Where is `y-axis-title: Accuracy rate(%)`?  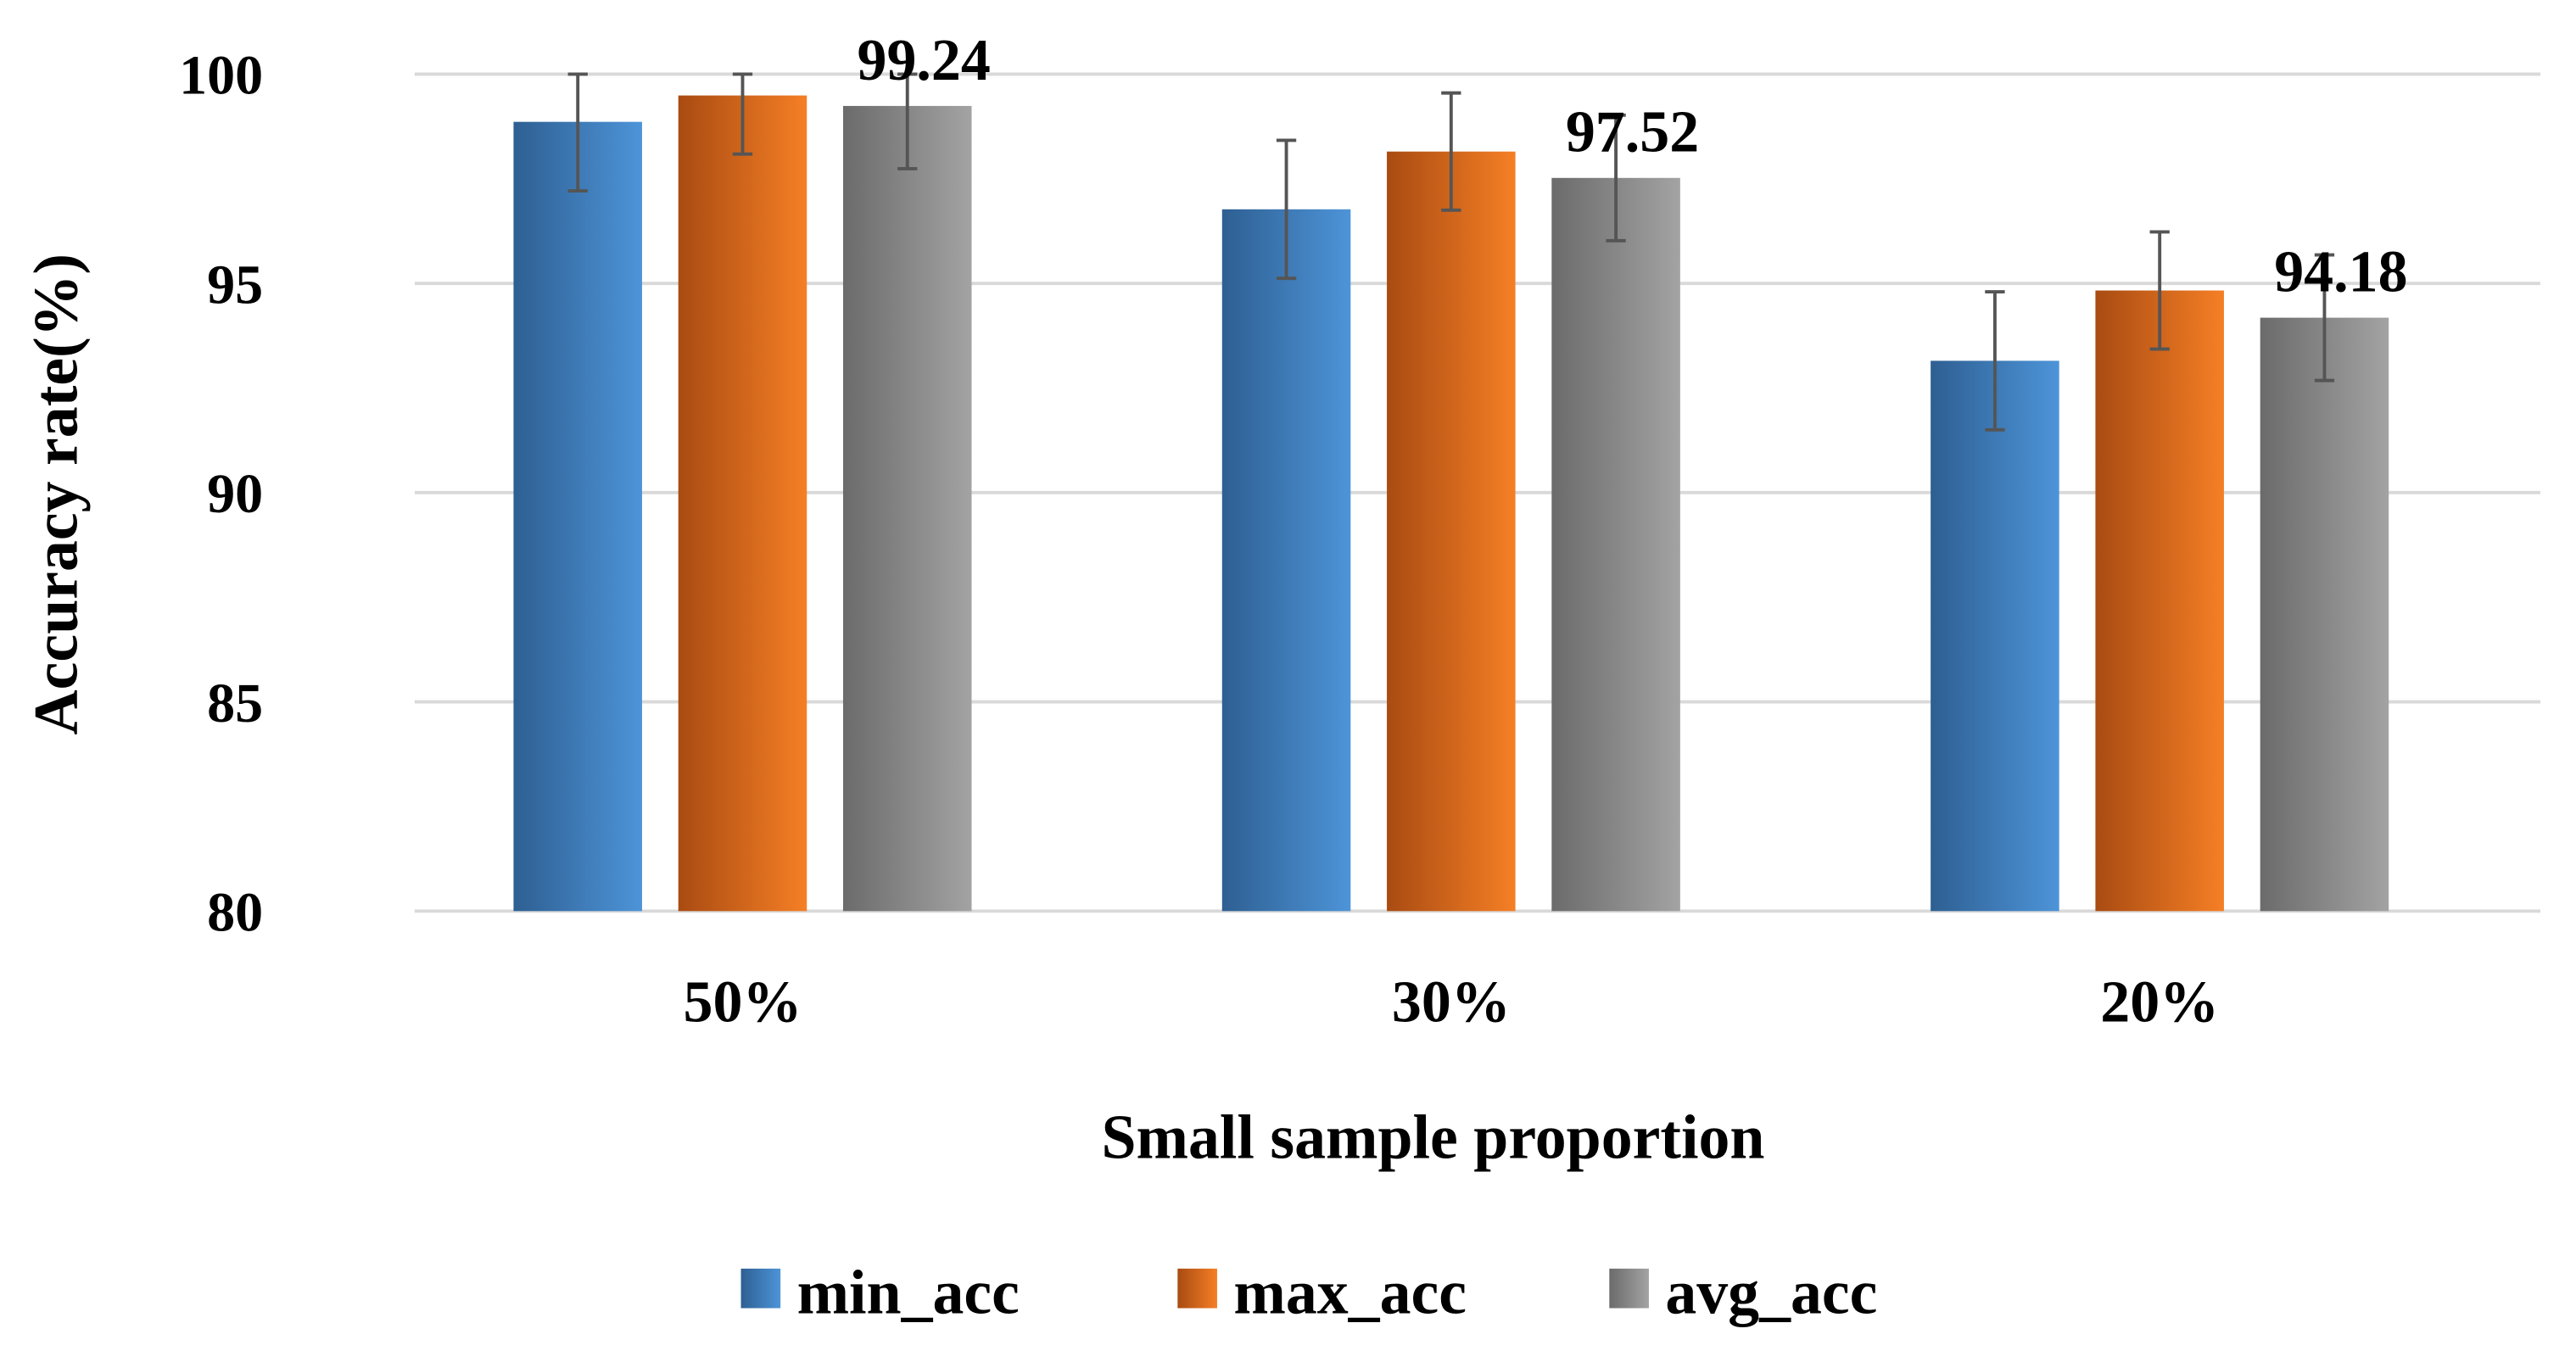 y-axis-title: Accuracy rate(%) is located at coordinates (56, 494).